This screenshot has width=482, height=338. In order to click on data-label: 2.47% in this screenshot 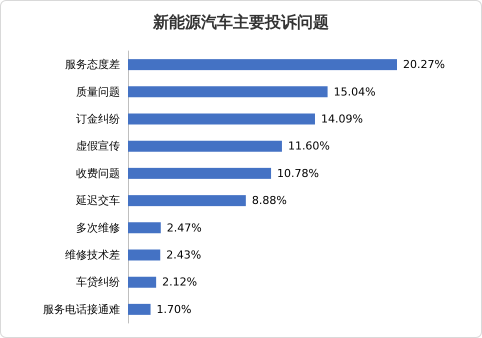, I will do `click(184, 227)`.